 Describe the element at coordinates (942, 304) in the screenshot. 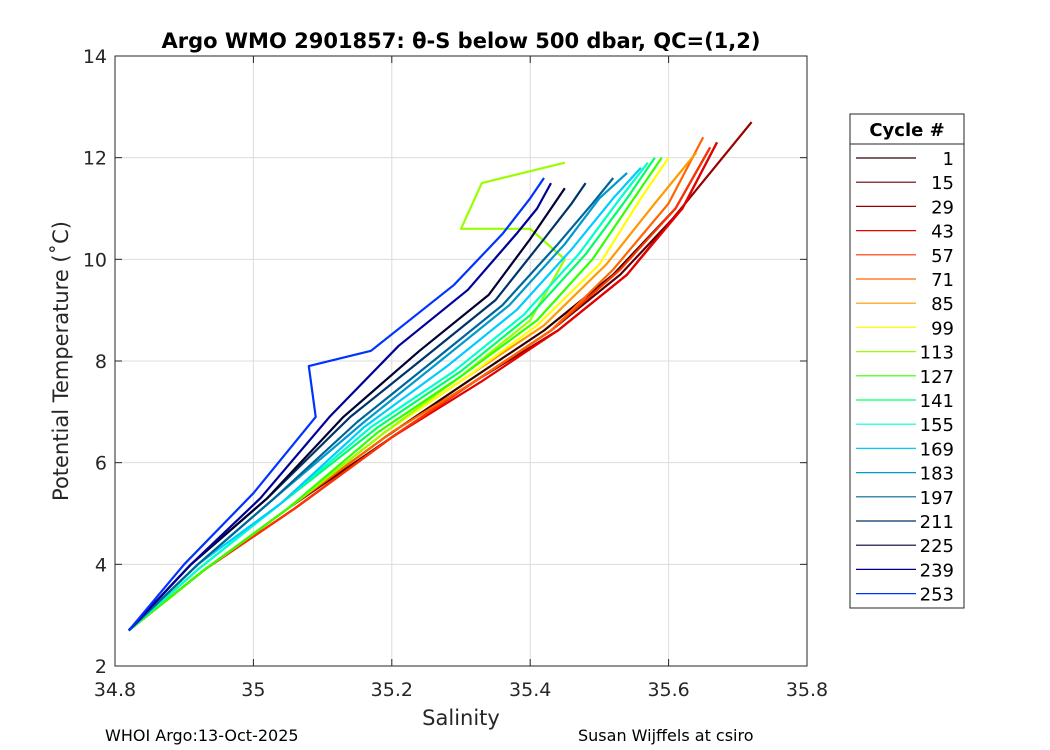

I see `legend-label-cycle-85: 85` at that location.